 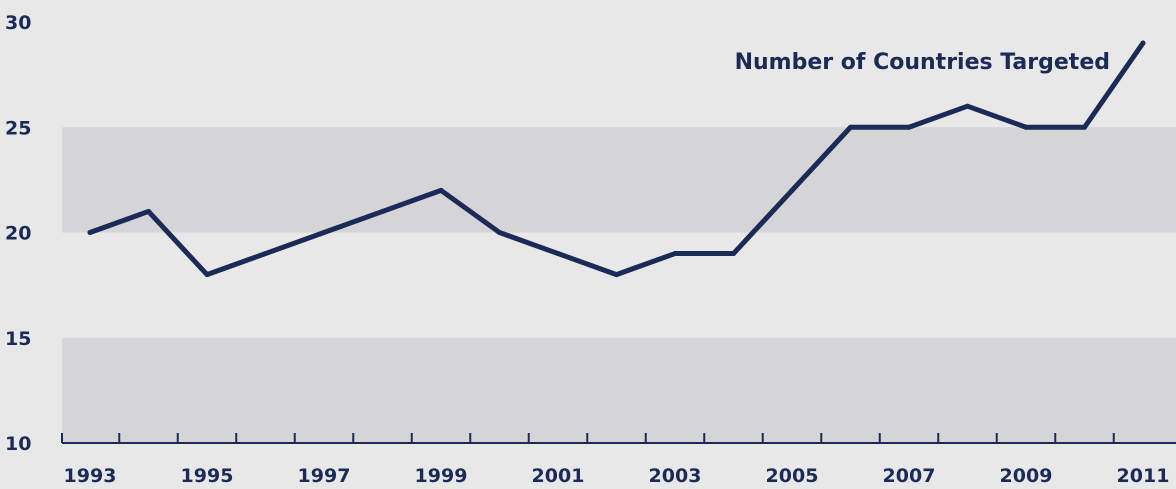 What do you see at coordinates (18, 444) in the screenshot?
I see `y-tick-label: 10` at bounding box center [18, 444].